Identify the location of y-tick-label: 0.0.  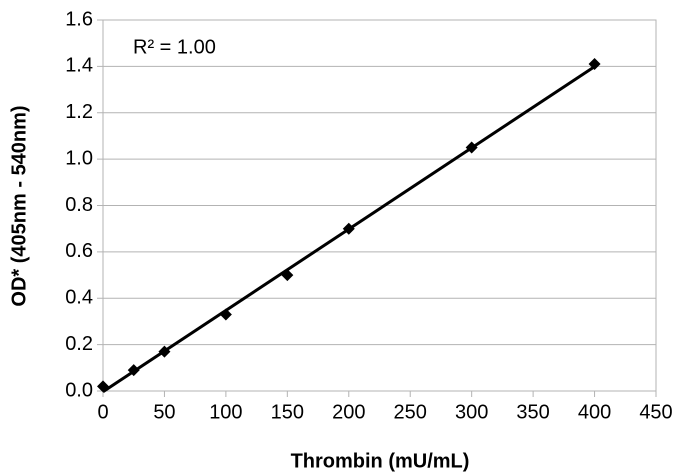
(79, 390).